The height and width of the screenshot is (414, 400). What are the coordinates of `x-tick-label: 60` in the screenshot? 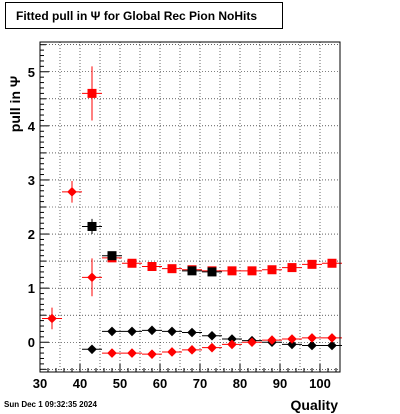 It's located at (160, 383).